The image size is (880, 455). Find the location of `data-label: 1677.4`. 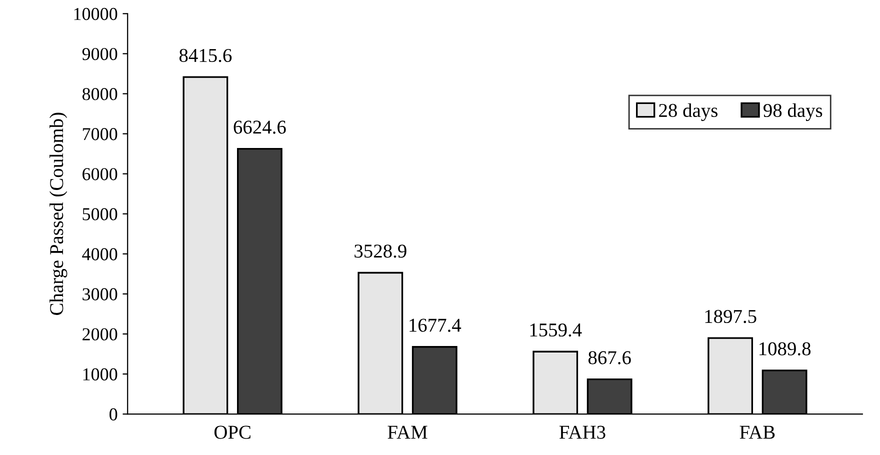

data-label: 1677.4 is located at coordinates (436, 325).